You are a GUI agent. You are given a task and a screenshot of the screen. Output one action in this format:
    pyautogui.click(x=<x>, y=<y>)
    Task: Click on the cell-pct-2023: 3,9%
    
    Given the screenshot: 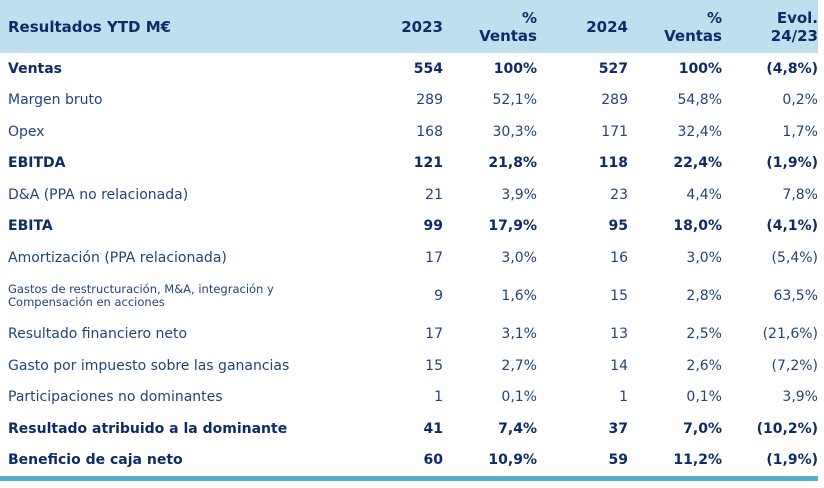 What is the action you would take?
    pyautogui.click(x=519, y=194)
    